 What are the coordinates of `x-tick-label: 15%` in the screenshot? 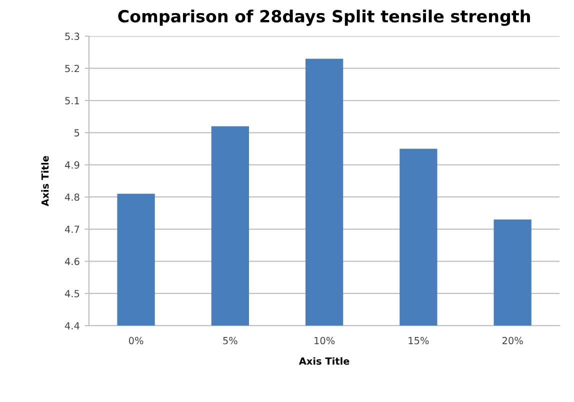 It's located at (418, 340).